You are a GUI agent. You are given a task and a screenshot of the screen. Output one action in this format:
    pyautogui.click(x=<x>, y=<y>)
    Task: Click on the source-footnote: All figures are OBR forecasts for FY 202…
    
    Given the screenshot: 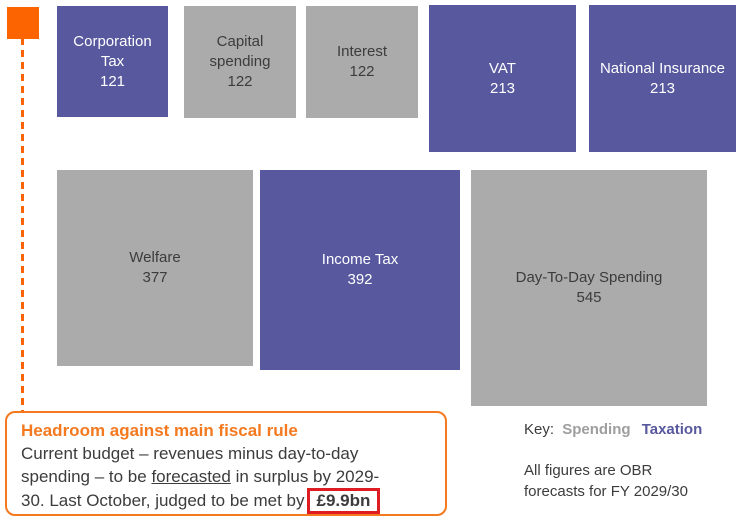 What is the action you would take?
    pyautogui.click(x=606, y=481)
    